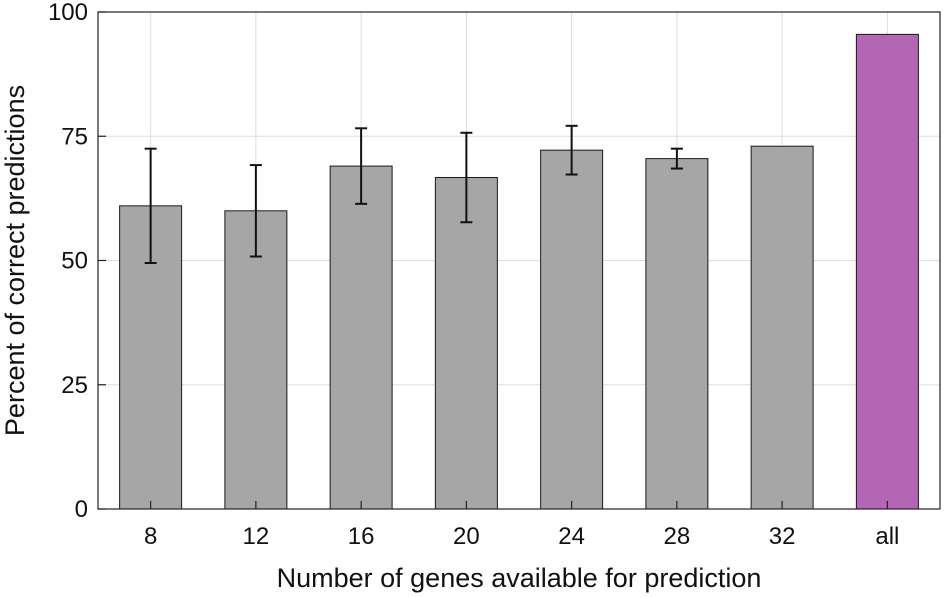 The width and height of the screenshot is (944, 597). What do you see at coordinates (81, 509) in the screenshot?
I see `y-tick-label: 0` at bounding box center [81, 509].